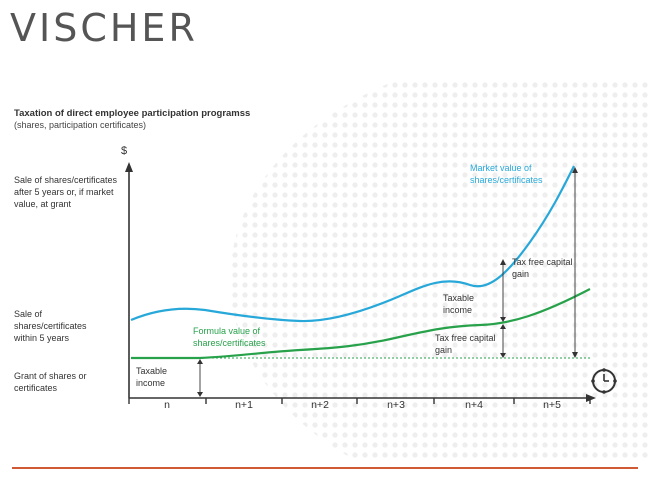 Image resolution: width=650 pixels, height=479 pixels. What do you see at coordinates (325, 468) in the screenshot?
I see `footer-divider` at bounding box center [325, 468].